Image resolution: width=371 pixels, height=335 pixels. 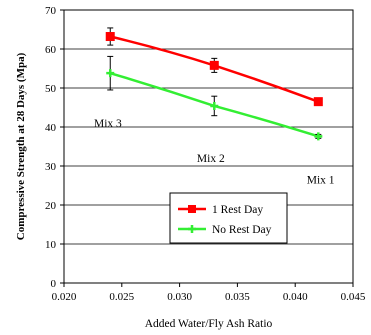 I want to click on x-tick-label: 0.025, so click(x=121, y=297).